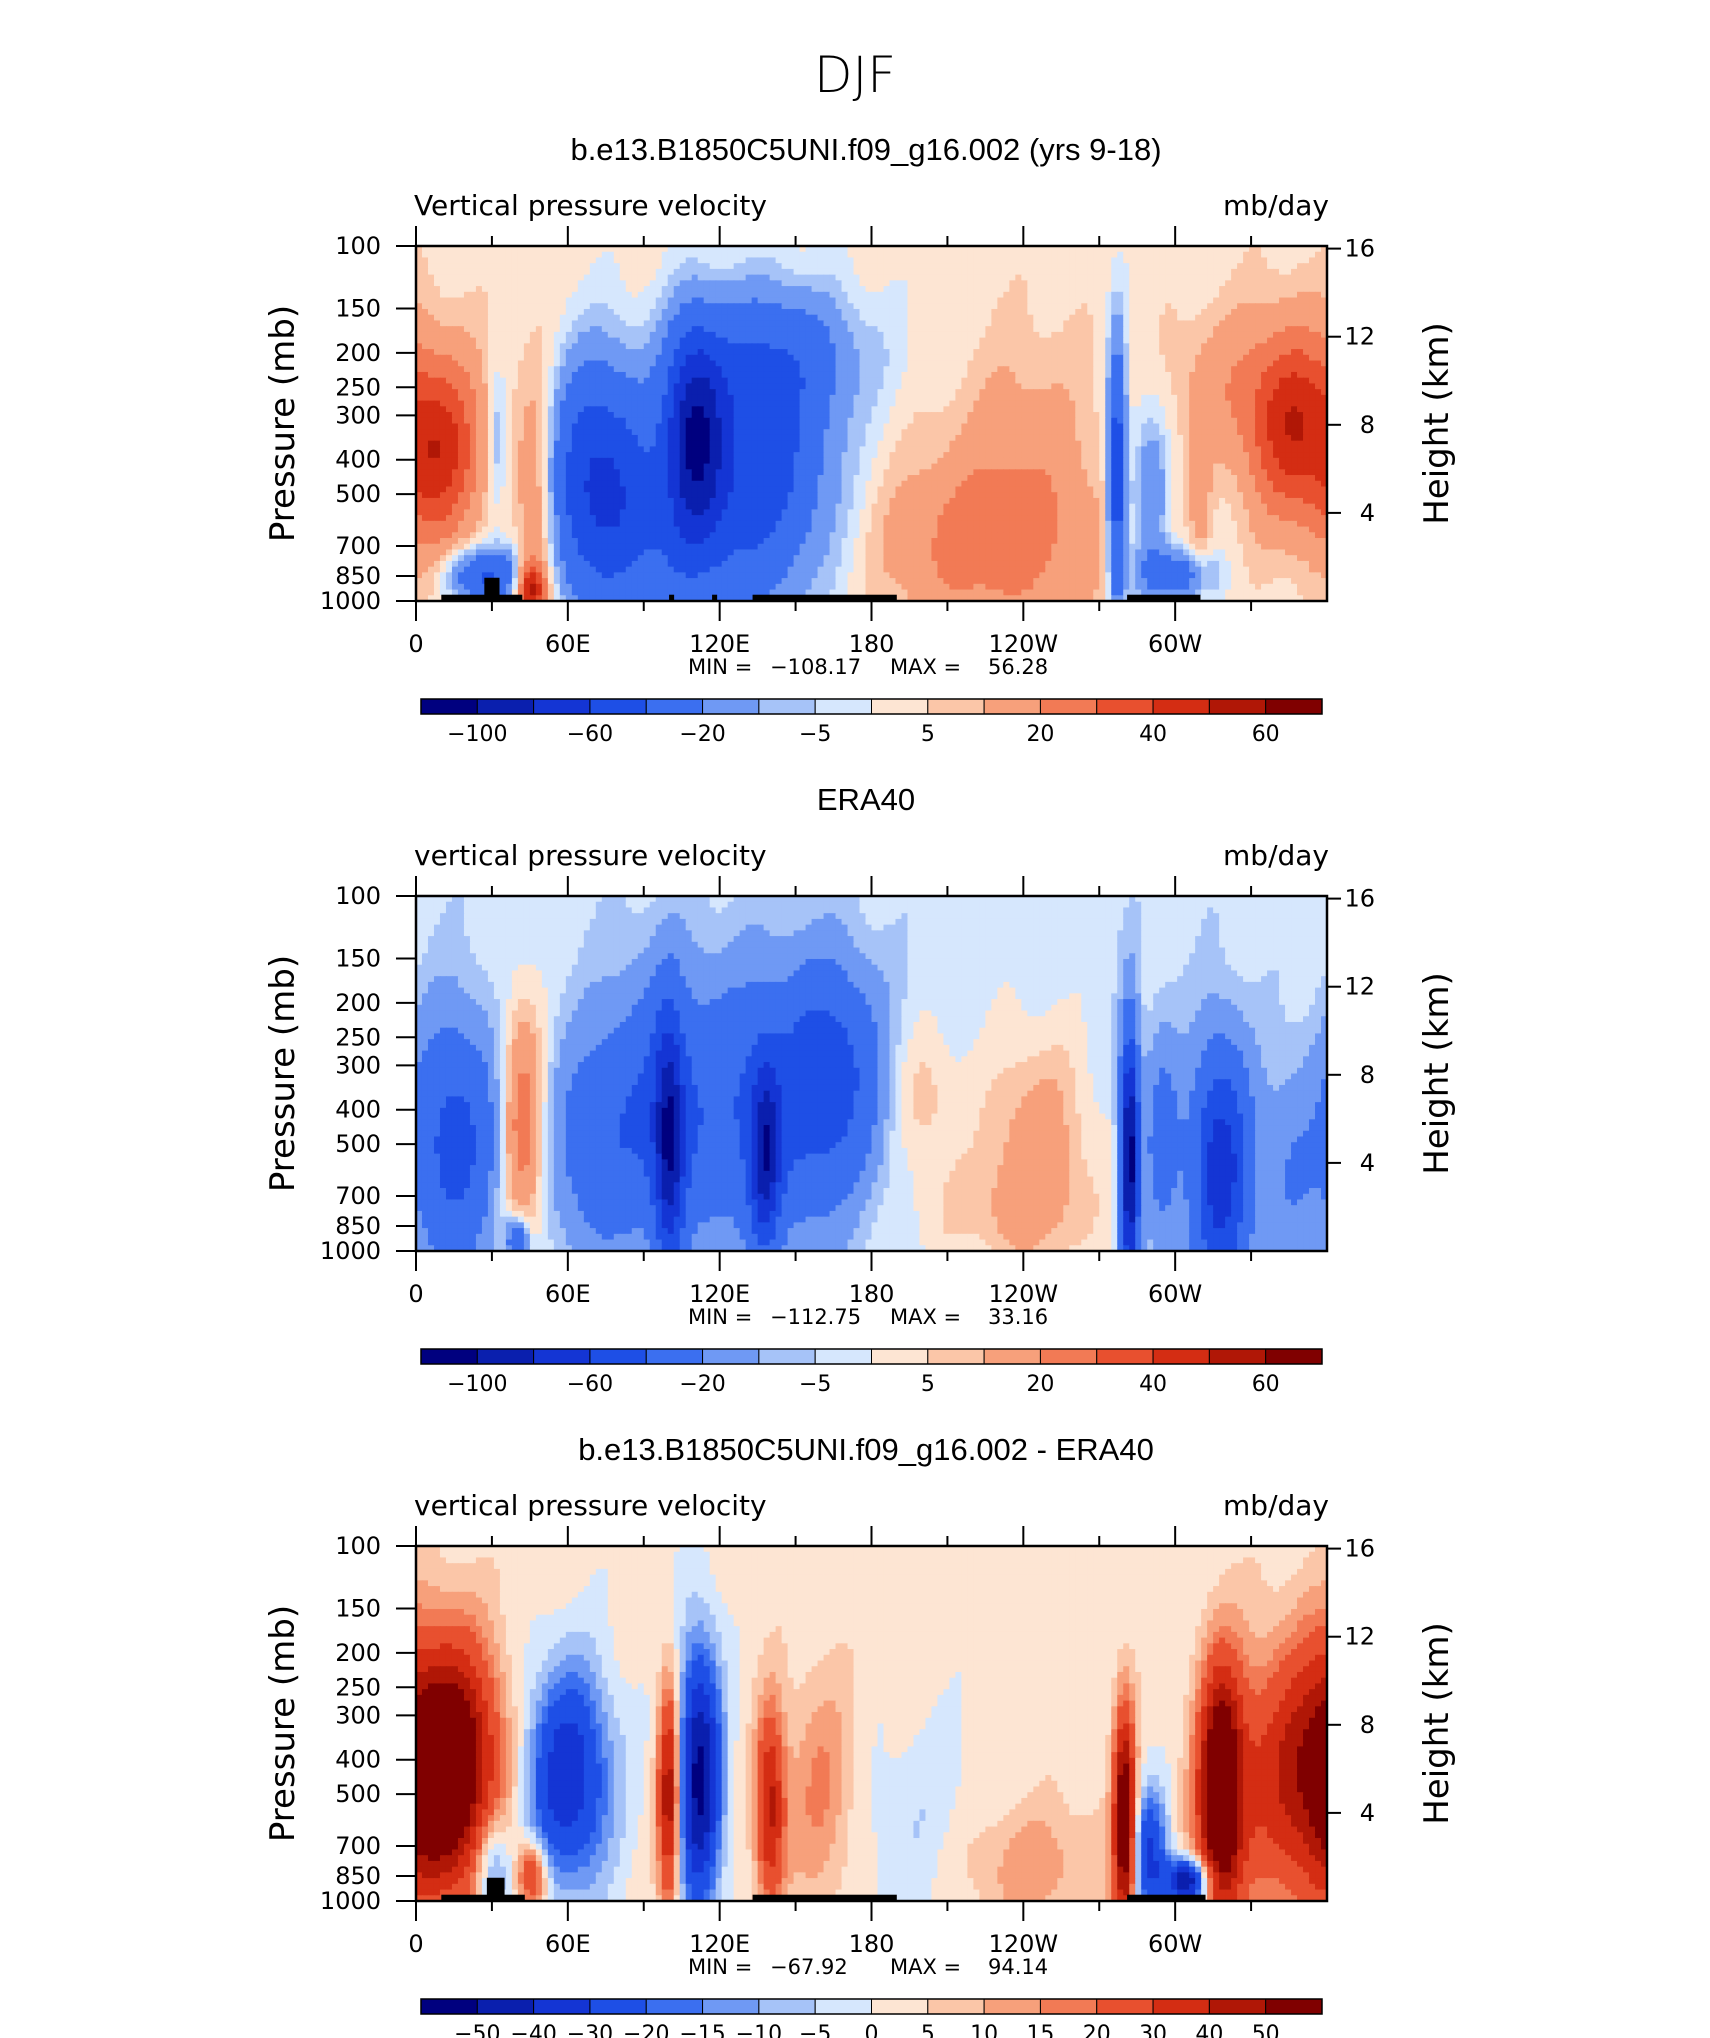  I want to click on panel-title: ERA40, so click(866, 799).